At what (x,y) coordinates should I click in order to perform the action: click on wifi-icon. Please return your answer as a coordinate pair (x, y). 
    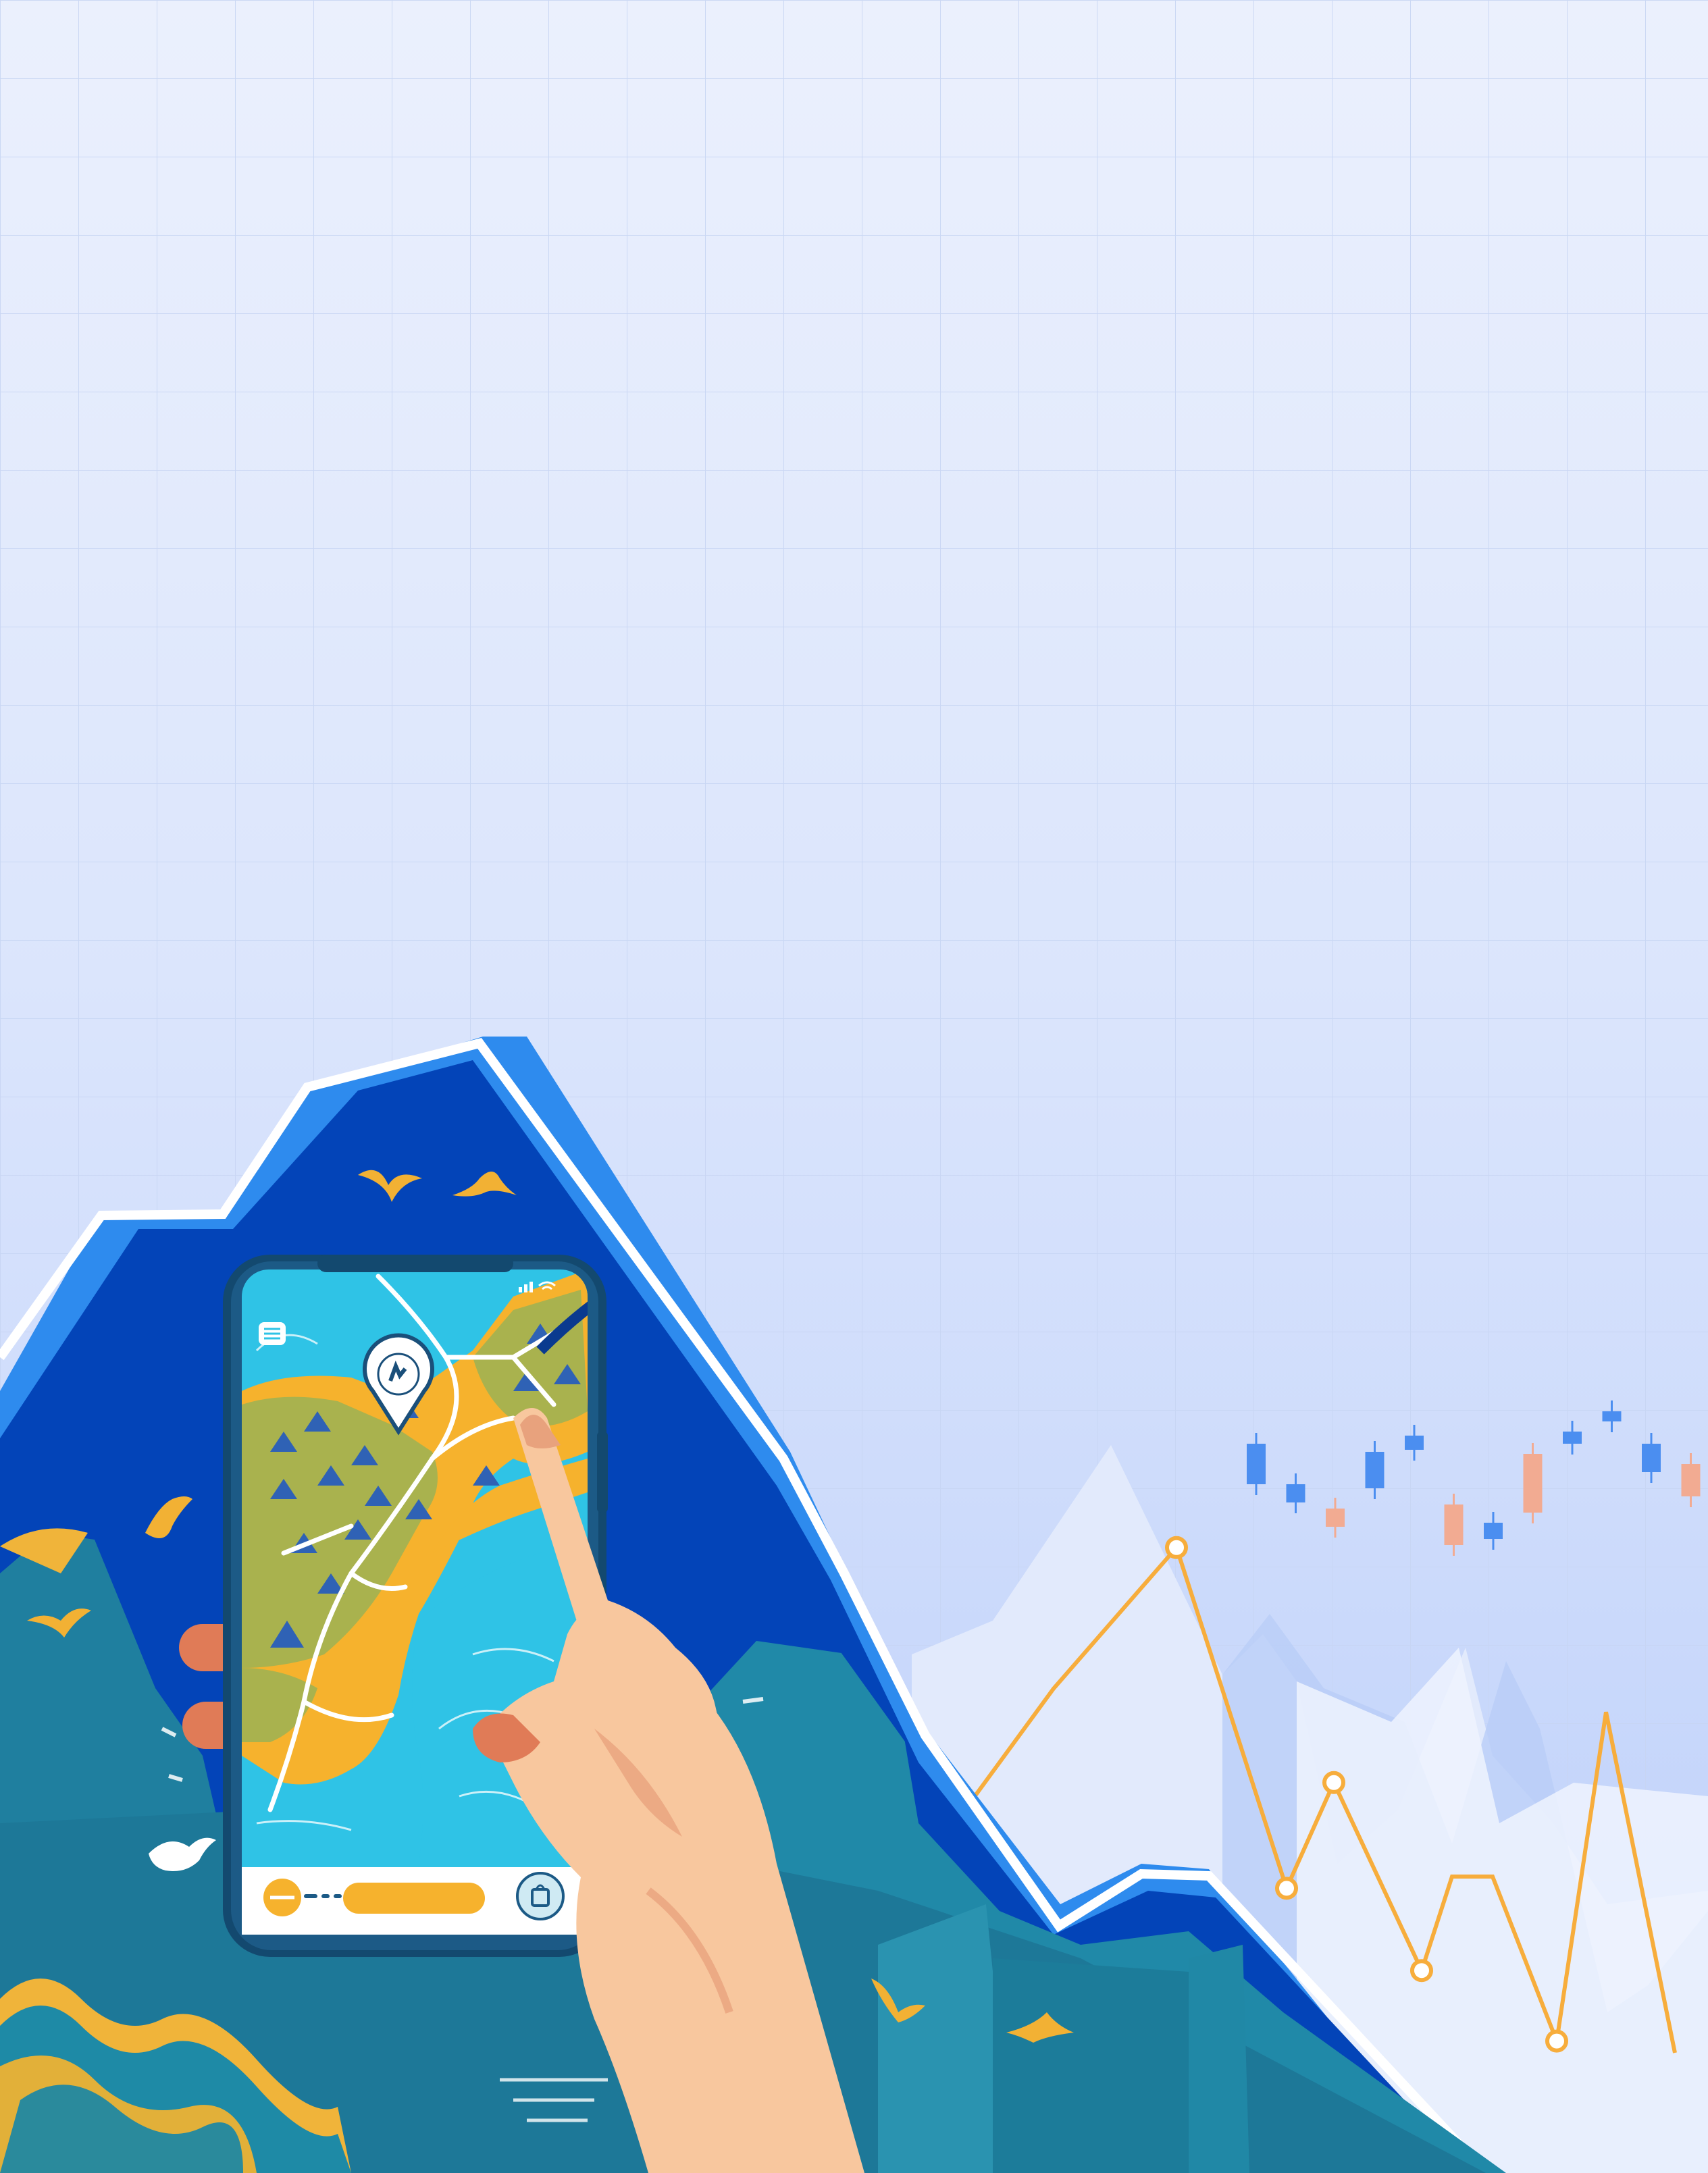
    Looking at the image, I should click on (547, 1285).